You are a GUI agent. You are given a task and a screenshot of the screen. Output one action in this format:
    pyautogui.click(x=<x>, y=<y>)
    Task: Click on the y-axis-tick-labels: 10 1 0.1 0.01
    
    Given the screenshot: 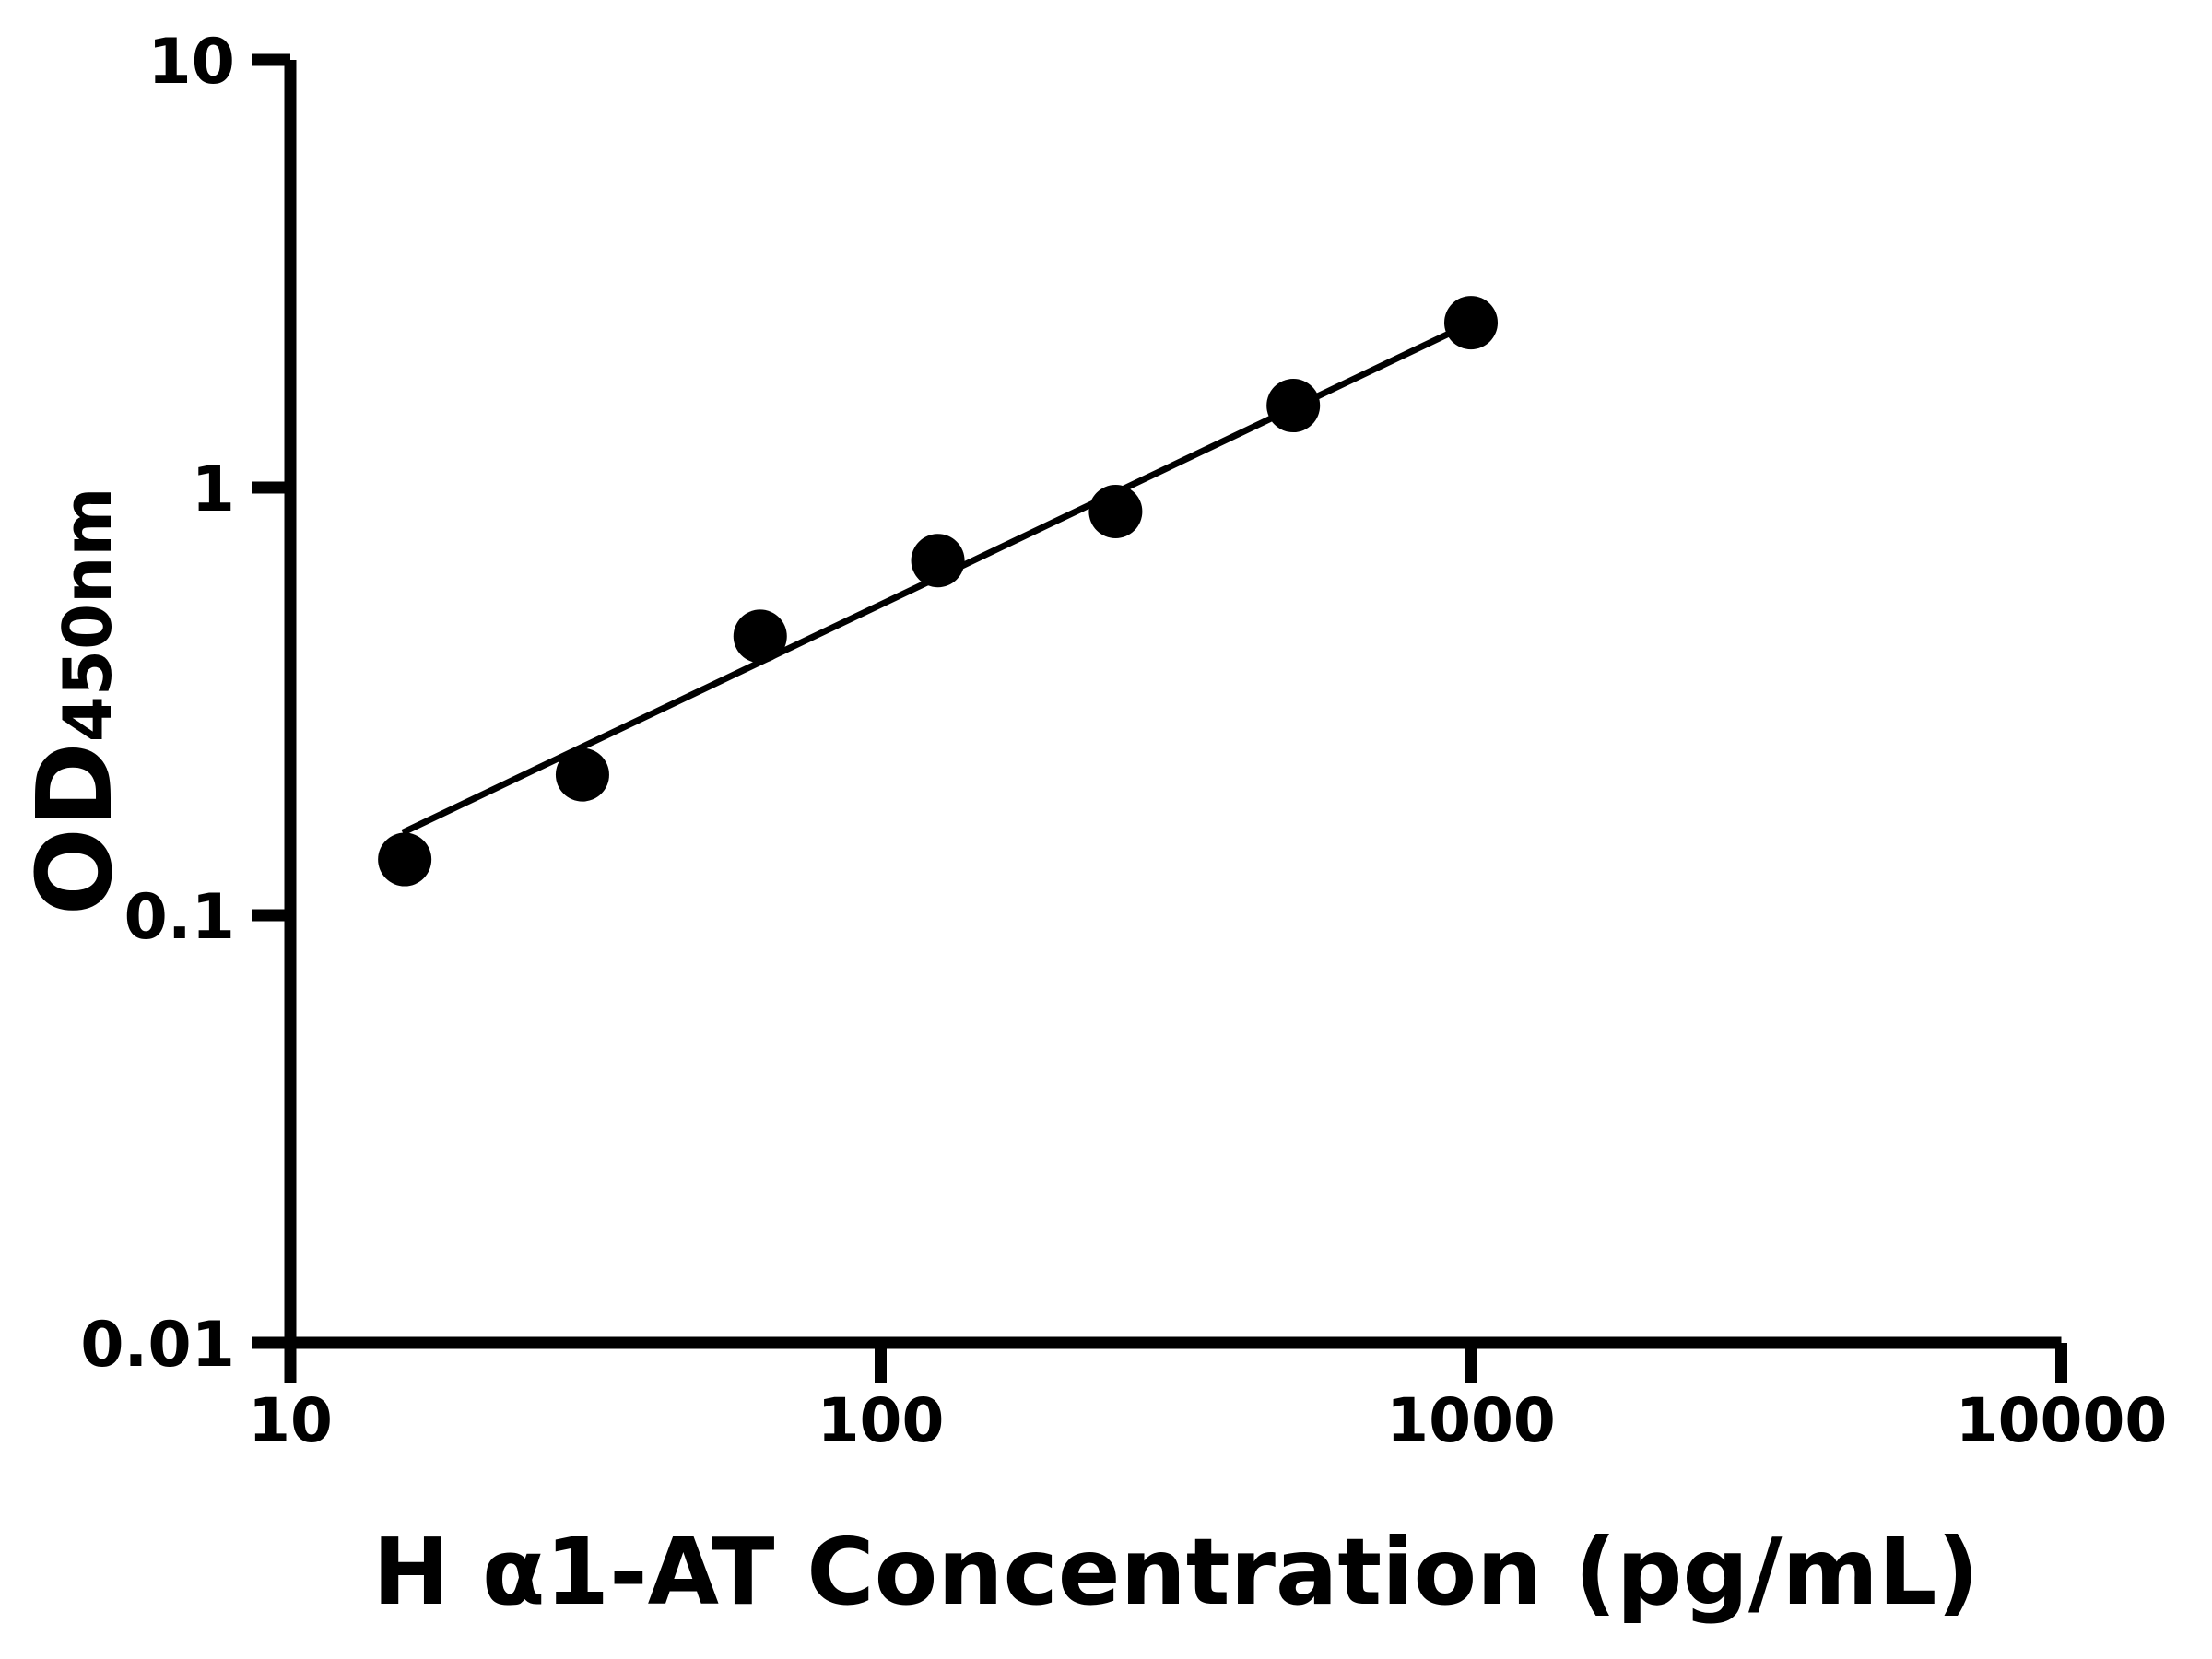 What is the action you would take?
    pyautogui.click(x=157, y=704)
    